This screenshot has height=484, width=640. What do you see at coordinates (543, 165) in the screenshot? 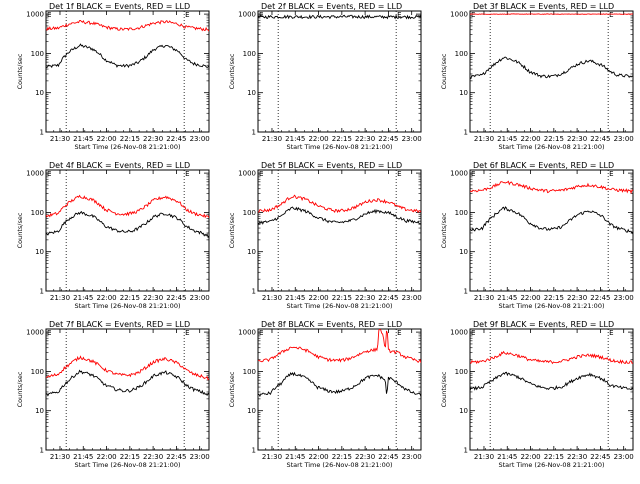
I see `panel-title: Det 6f BLACK = Events, RED = LLD` at bounding box center [543, 165].